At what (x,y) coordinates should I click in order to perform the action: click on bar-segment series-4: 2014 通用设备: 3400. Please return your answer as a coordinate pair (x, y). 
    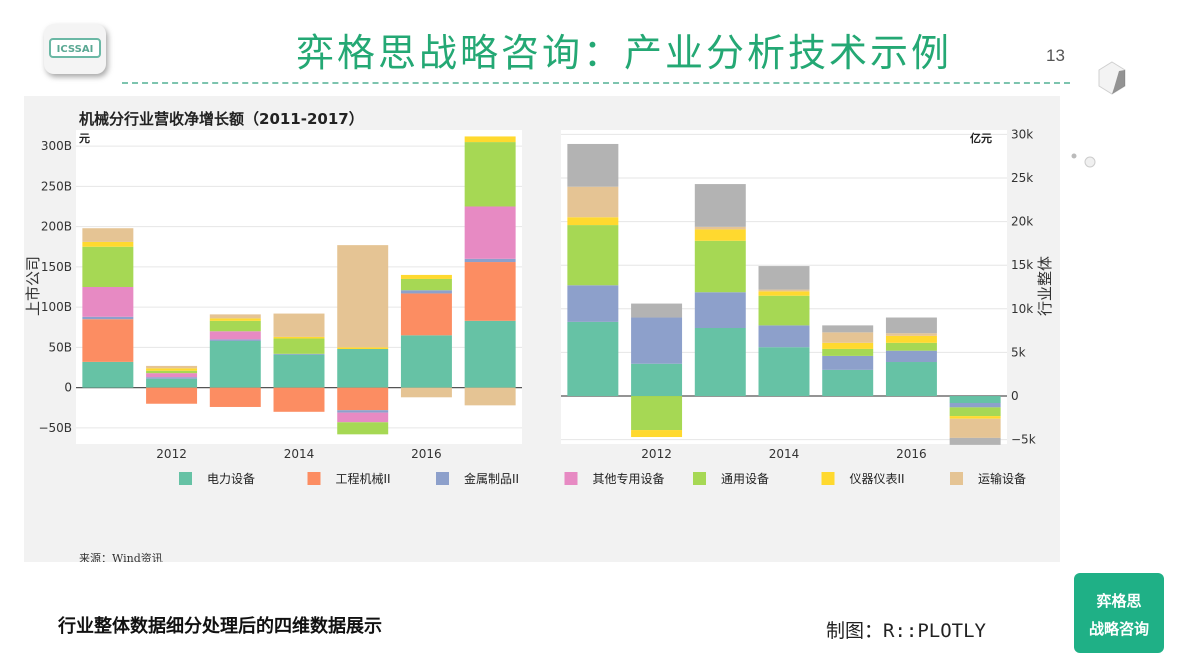
    Looking at the image, I should click on (784, 310).